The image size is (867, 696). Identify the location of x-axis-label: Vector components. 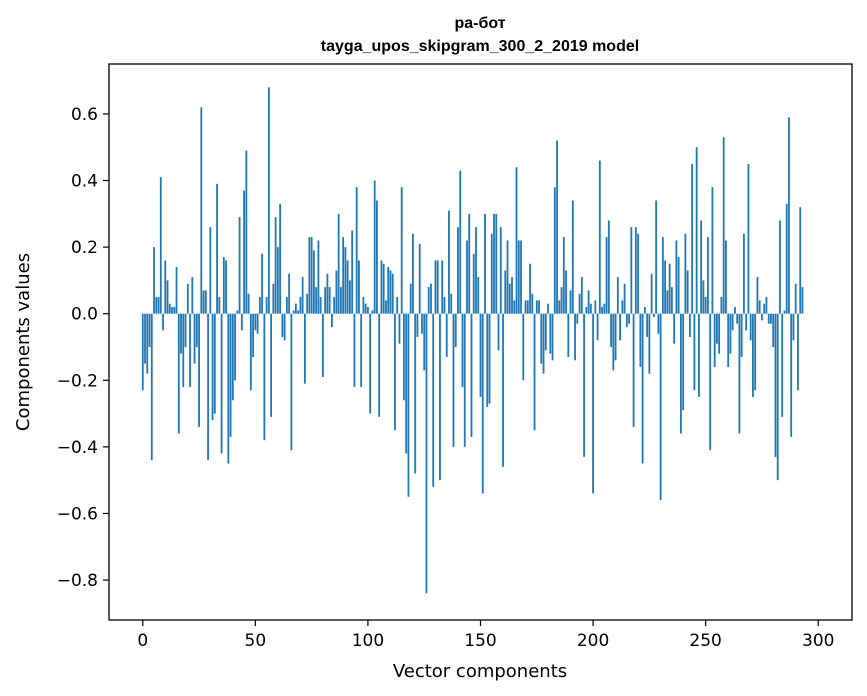
(480, 671).